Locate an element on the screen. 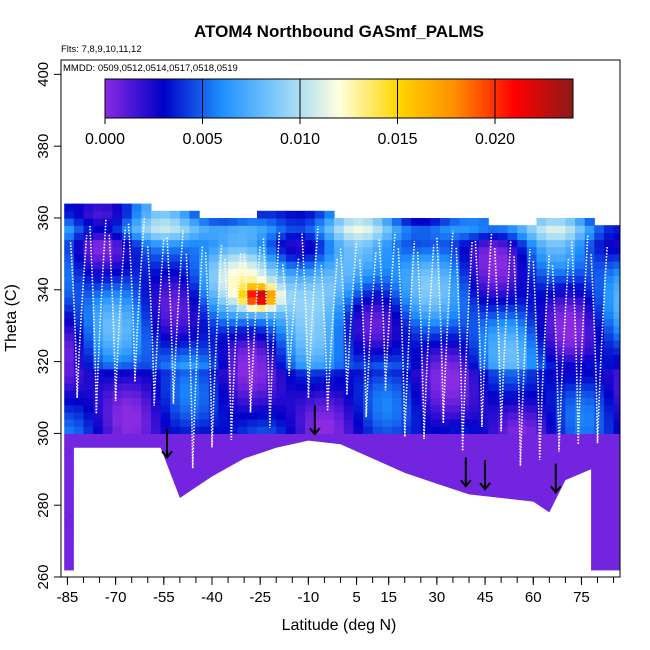 This screenshot has height=650, width=650. y-tick-label: 300 is located at coordinates (43, 433).